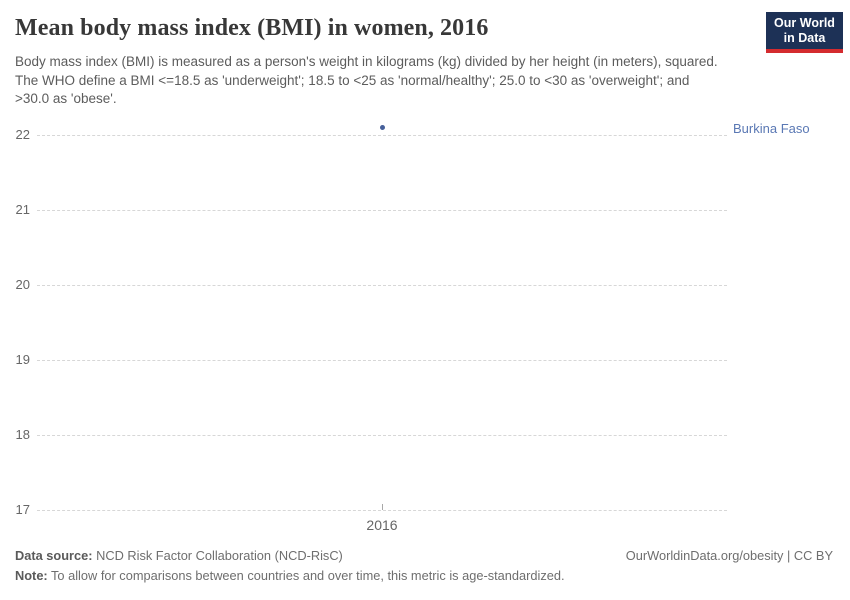 The width and height of the screenshot is (850, 600). I want to click on owid-logo-text: Our World in Data, so click(804, 30).